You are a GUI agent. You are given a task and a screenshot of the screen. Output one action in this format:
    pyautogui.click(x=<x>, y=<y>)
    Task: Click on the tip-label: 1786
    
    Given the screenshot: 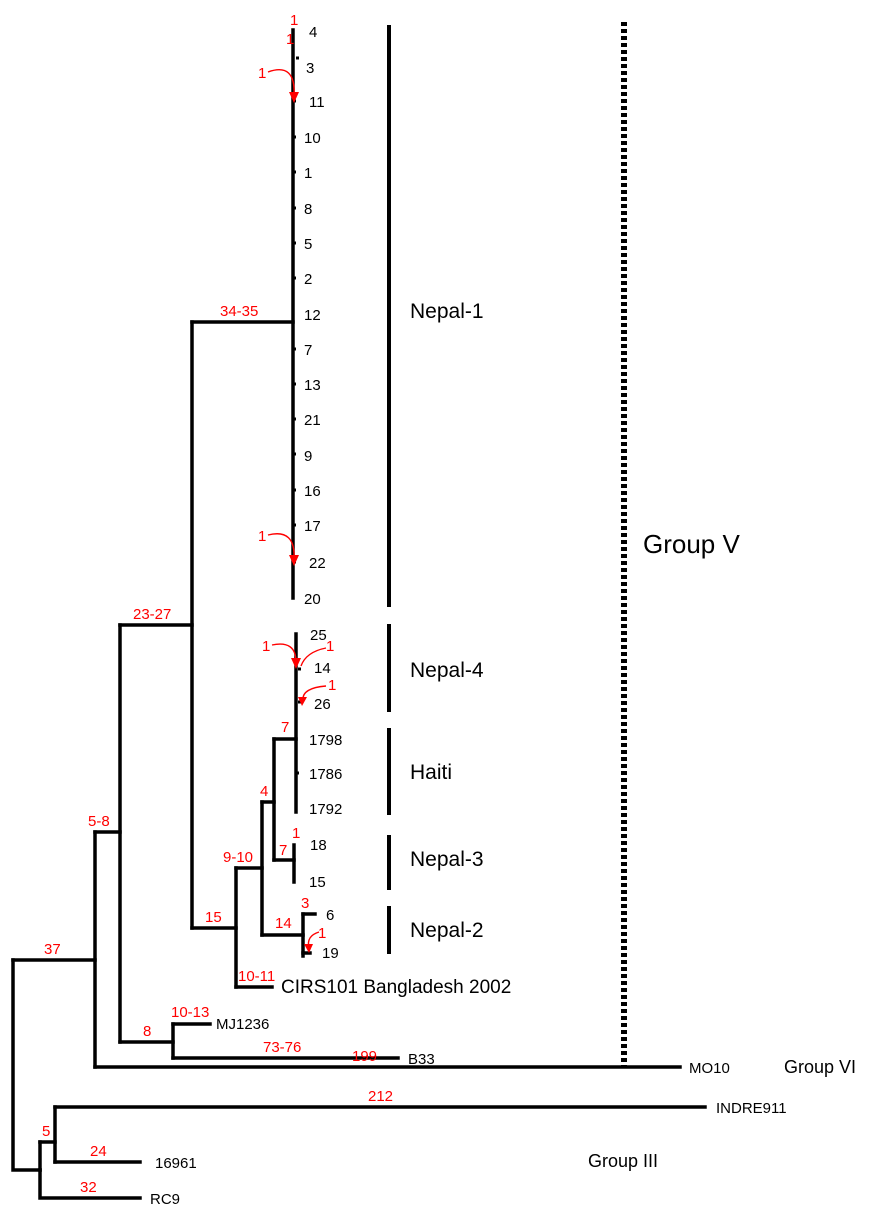 What is the action you would take?
    pyautogui.click(x=325, y=774)
    